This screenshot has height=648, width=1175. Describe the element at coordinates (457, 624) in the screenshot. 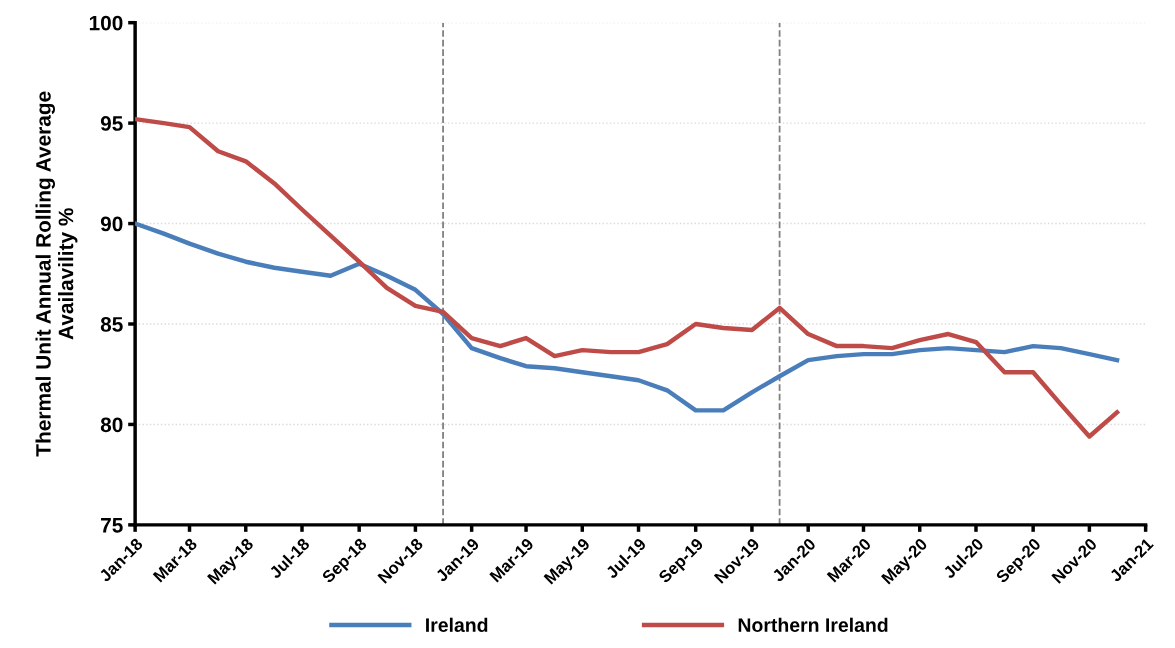

I see `legend-label: Ireland` at that location.